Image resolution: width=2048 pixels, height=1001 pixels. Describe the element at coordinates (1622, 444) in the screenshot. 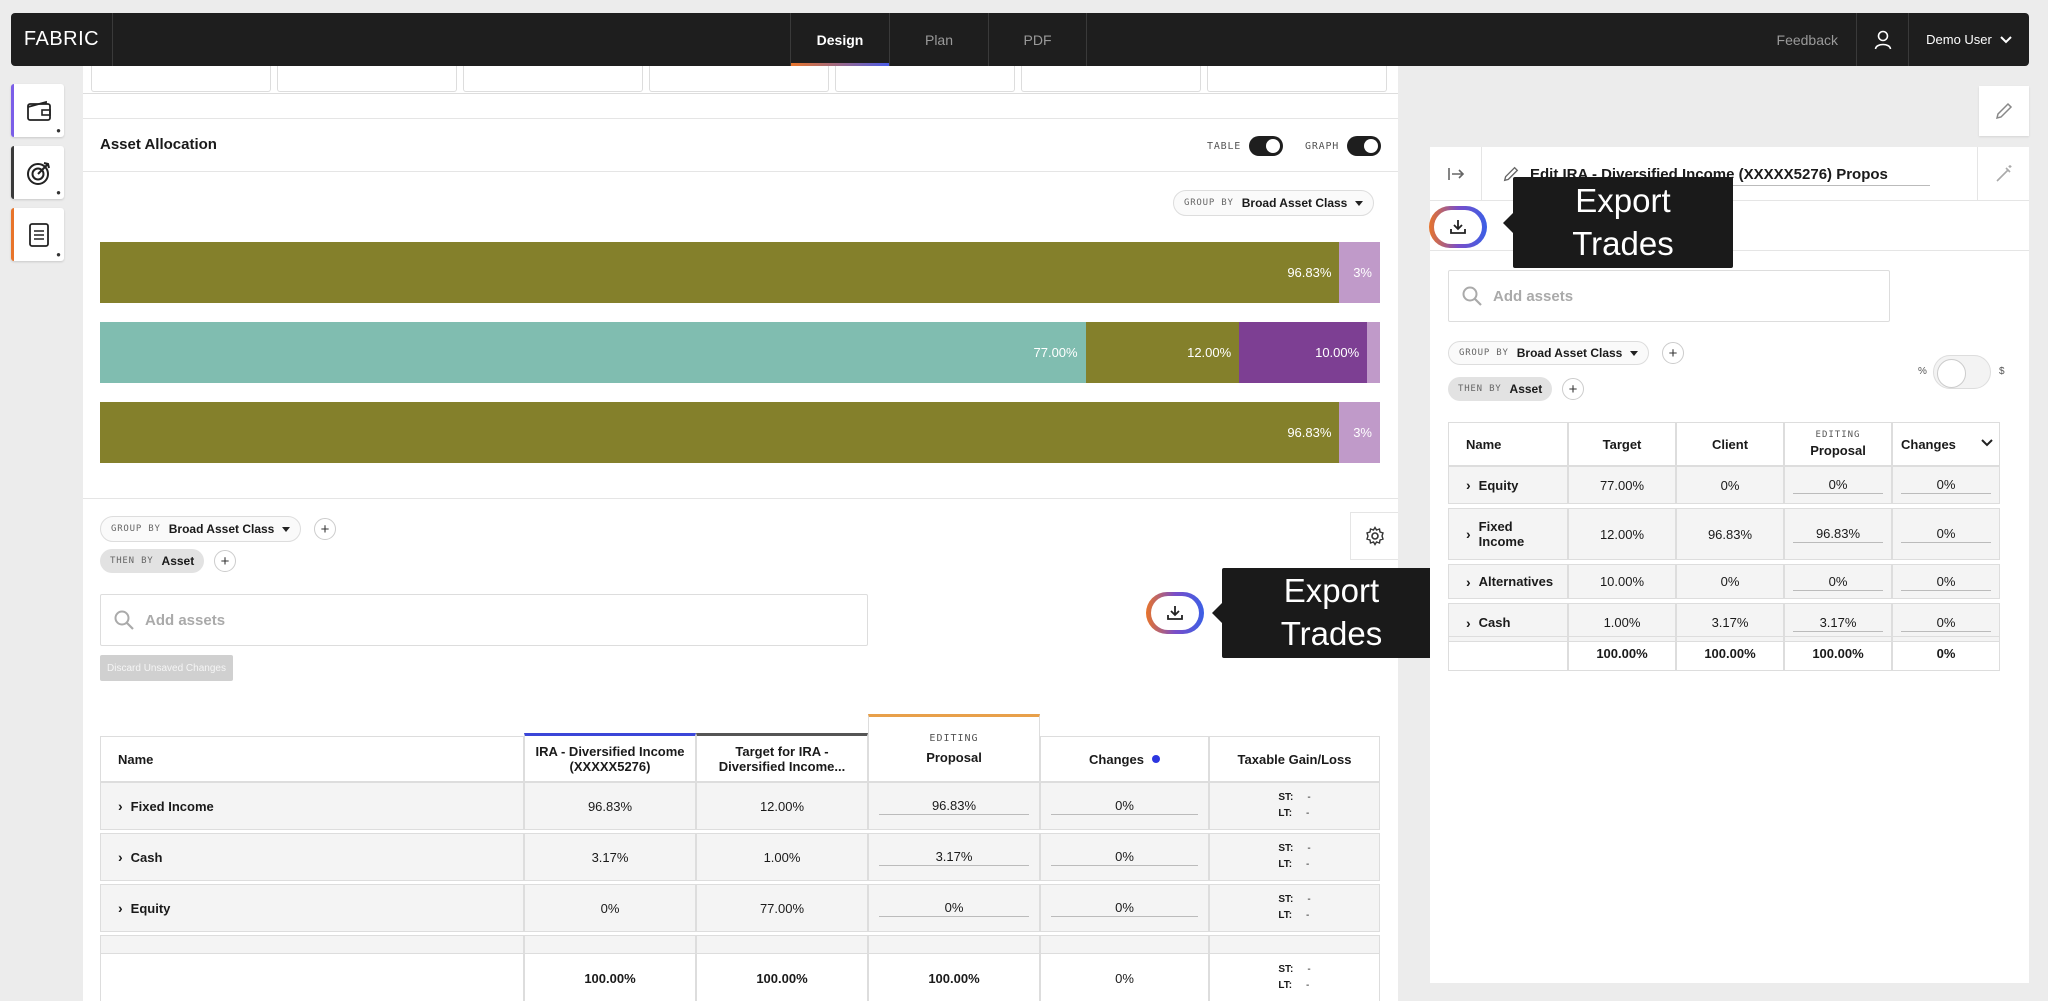

I see `editor-header-target: Target` at that location.